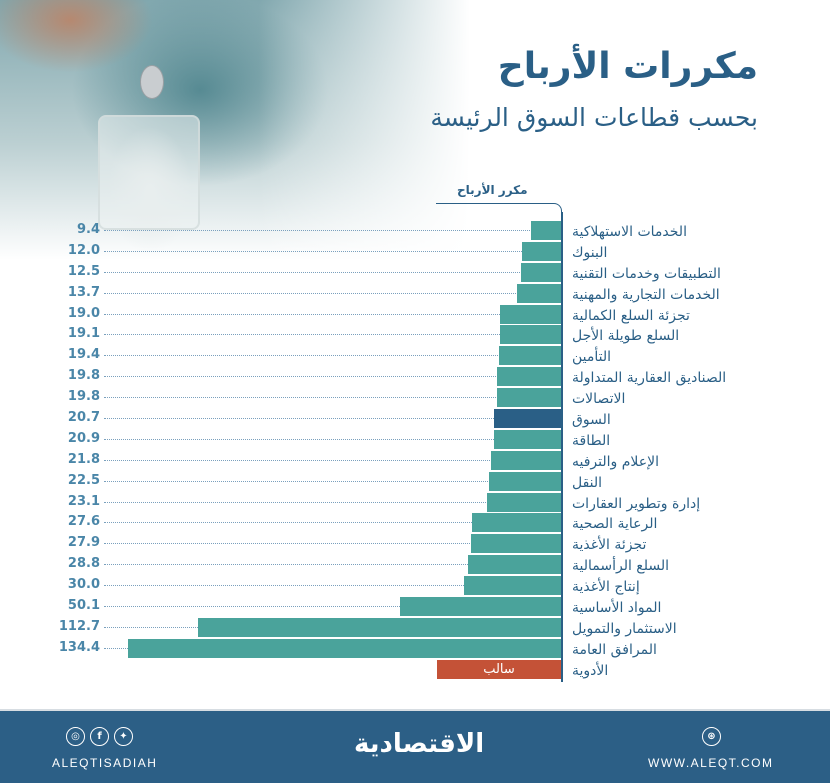  I want to click on category-label: الاتصالات, so click(599, 399).